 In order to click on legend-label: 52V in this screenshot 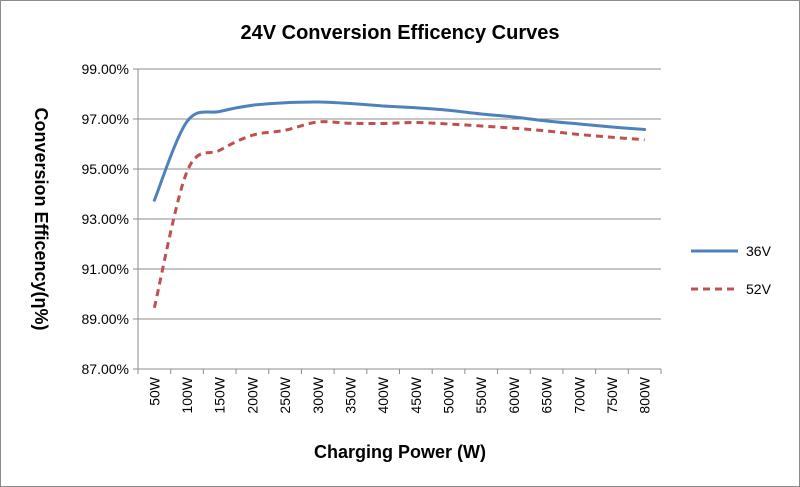, I will do `click(759, 289)`.